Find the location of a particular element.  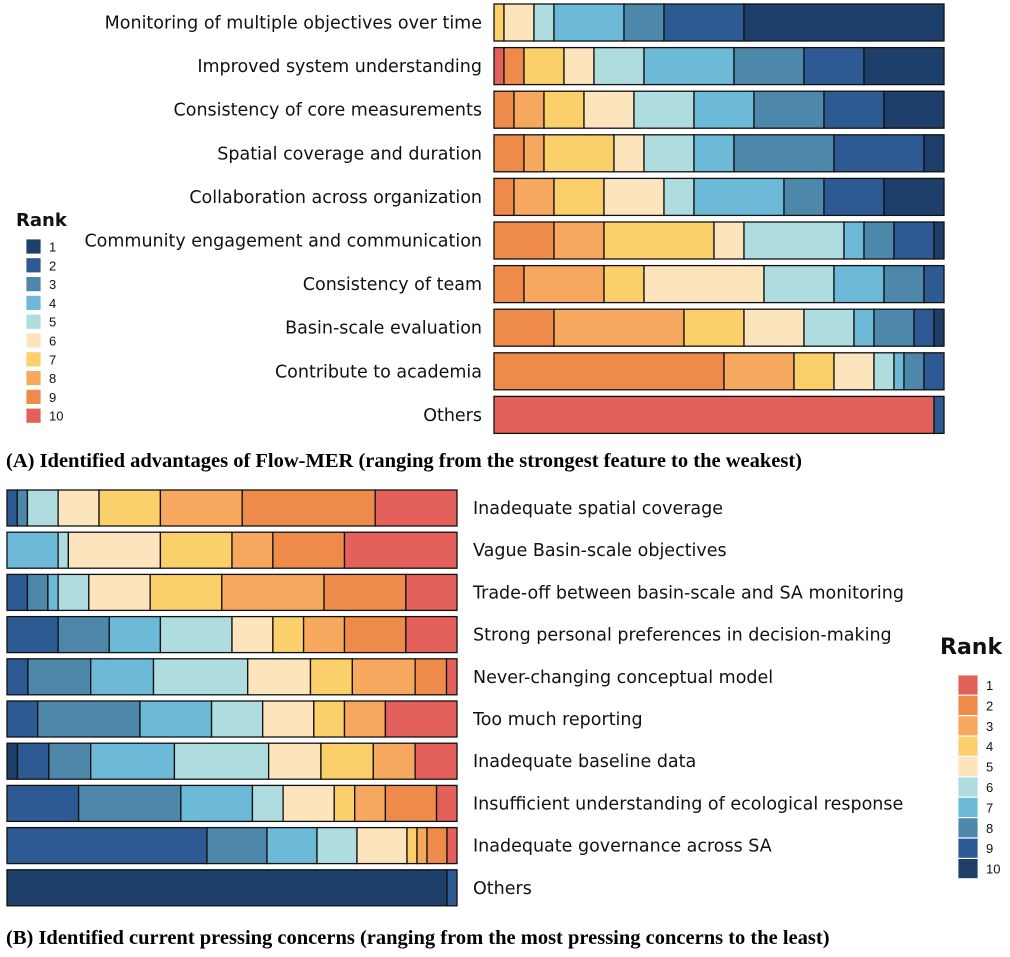

category-label: Inadequate spatial coverage is located at coordinates (598, 509).